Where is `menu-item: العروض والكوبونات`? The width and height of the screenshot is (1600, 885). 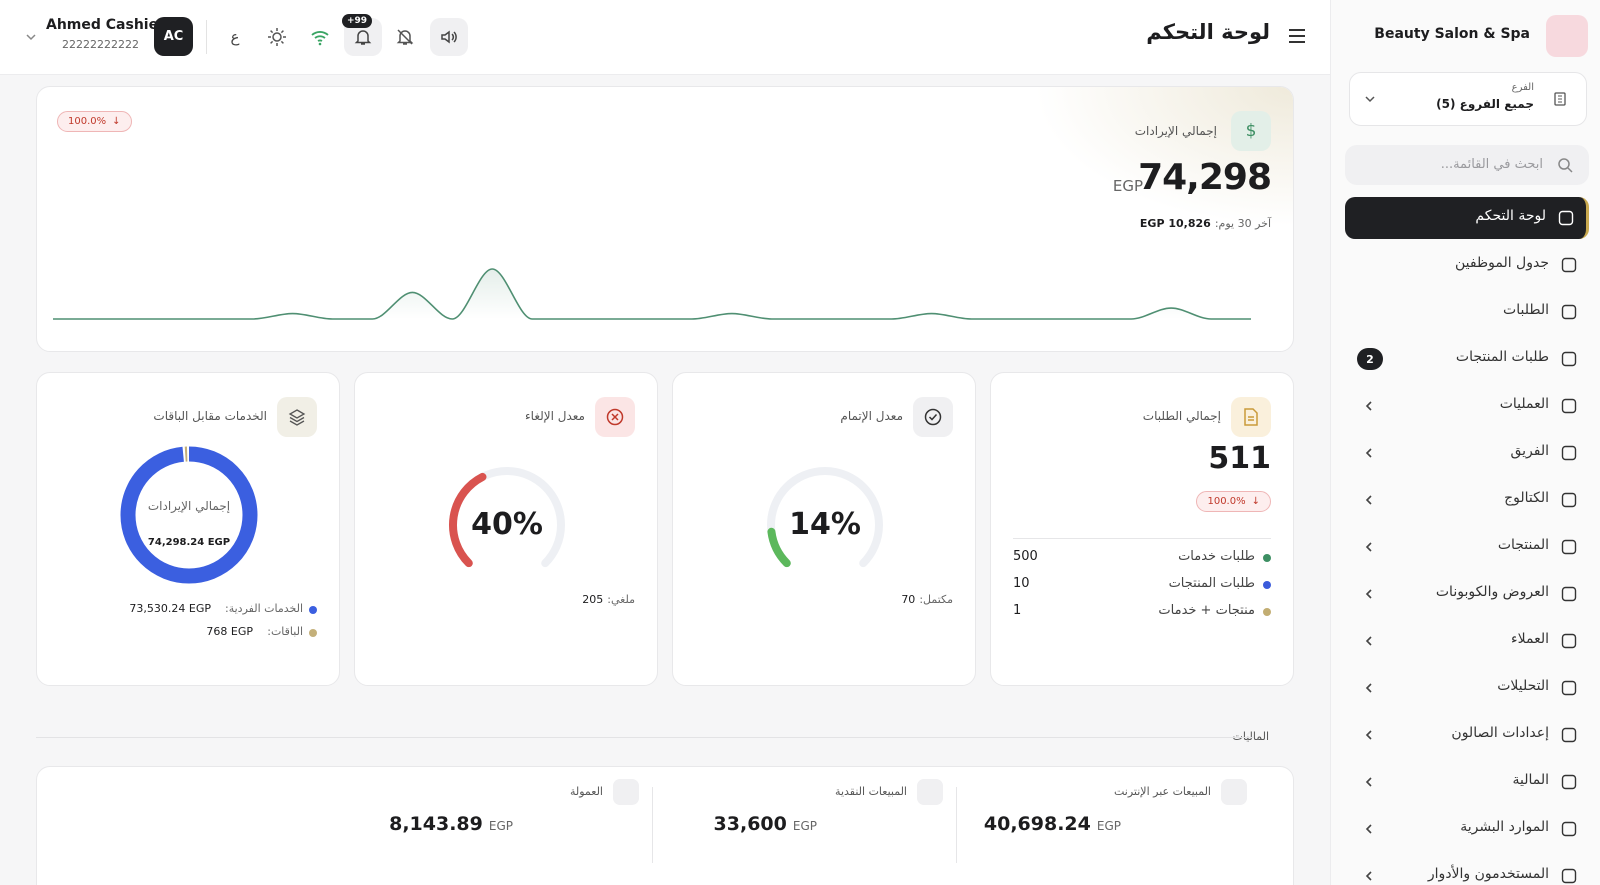 menu-item: العروض والكوبونات is located at coordinates (1467, 594).